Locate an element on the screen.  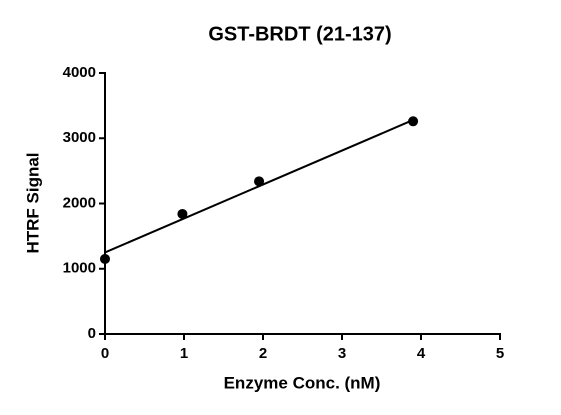
chart-title: GST-BRDT (21-137) is located at coordinates (299, 34).